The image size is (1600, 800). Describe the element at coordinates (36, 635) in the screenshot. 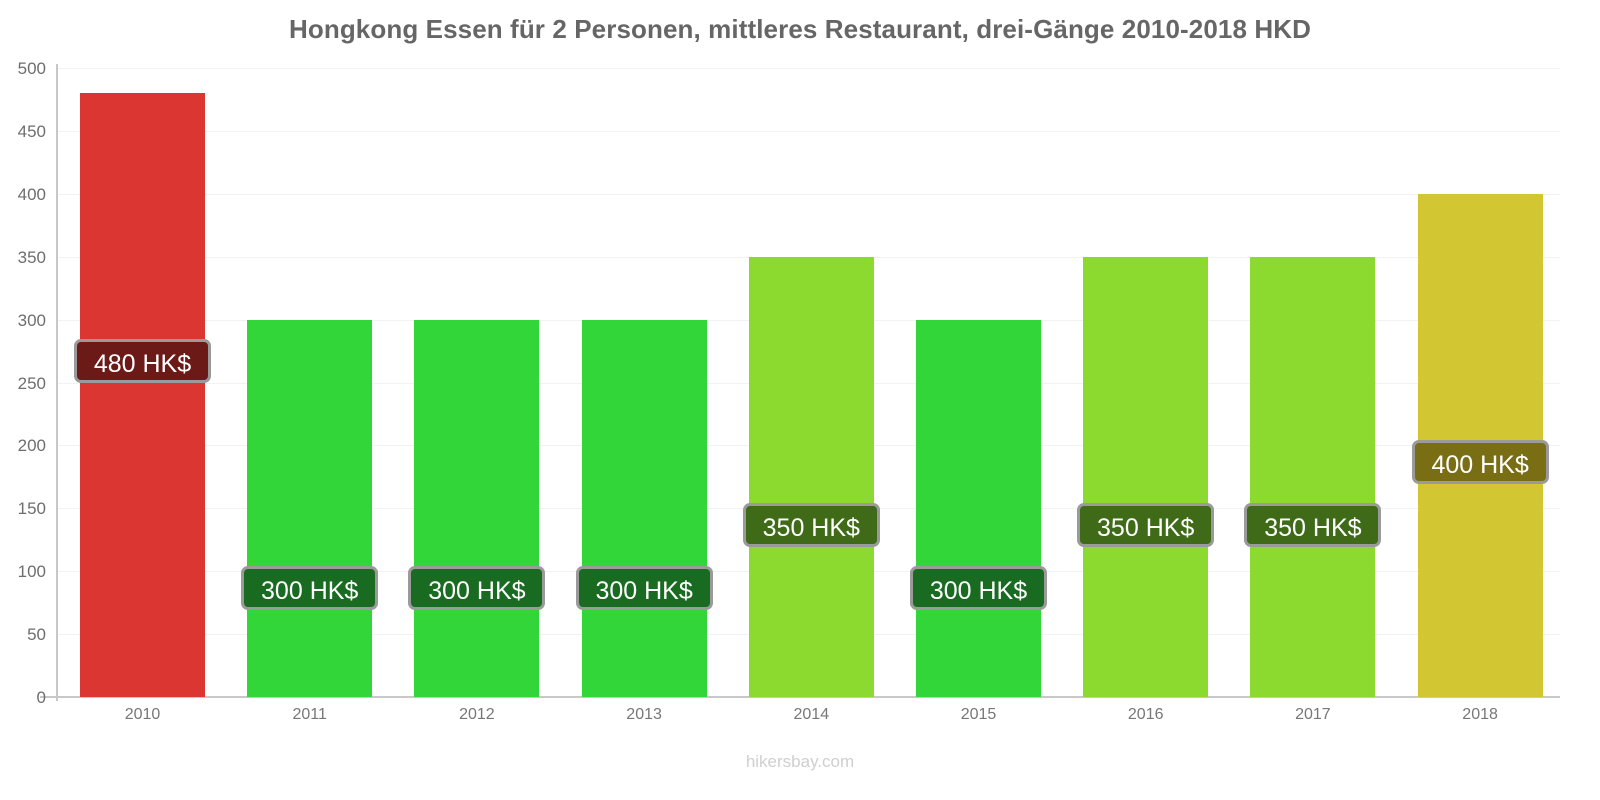

I see `y-axis-tick-label: 50` at that location.